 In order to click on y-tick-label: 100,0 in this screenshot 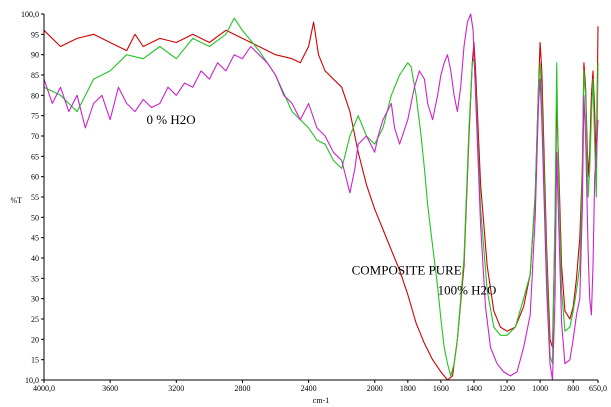, I will do `click(30, 14)`.